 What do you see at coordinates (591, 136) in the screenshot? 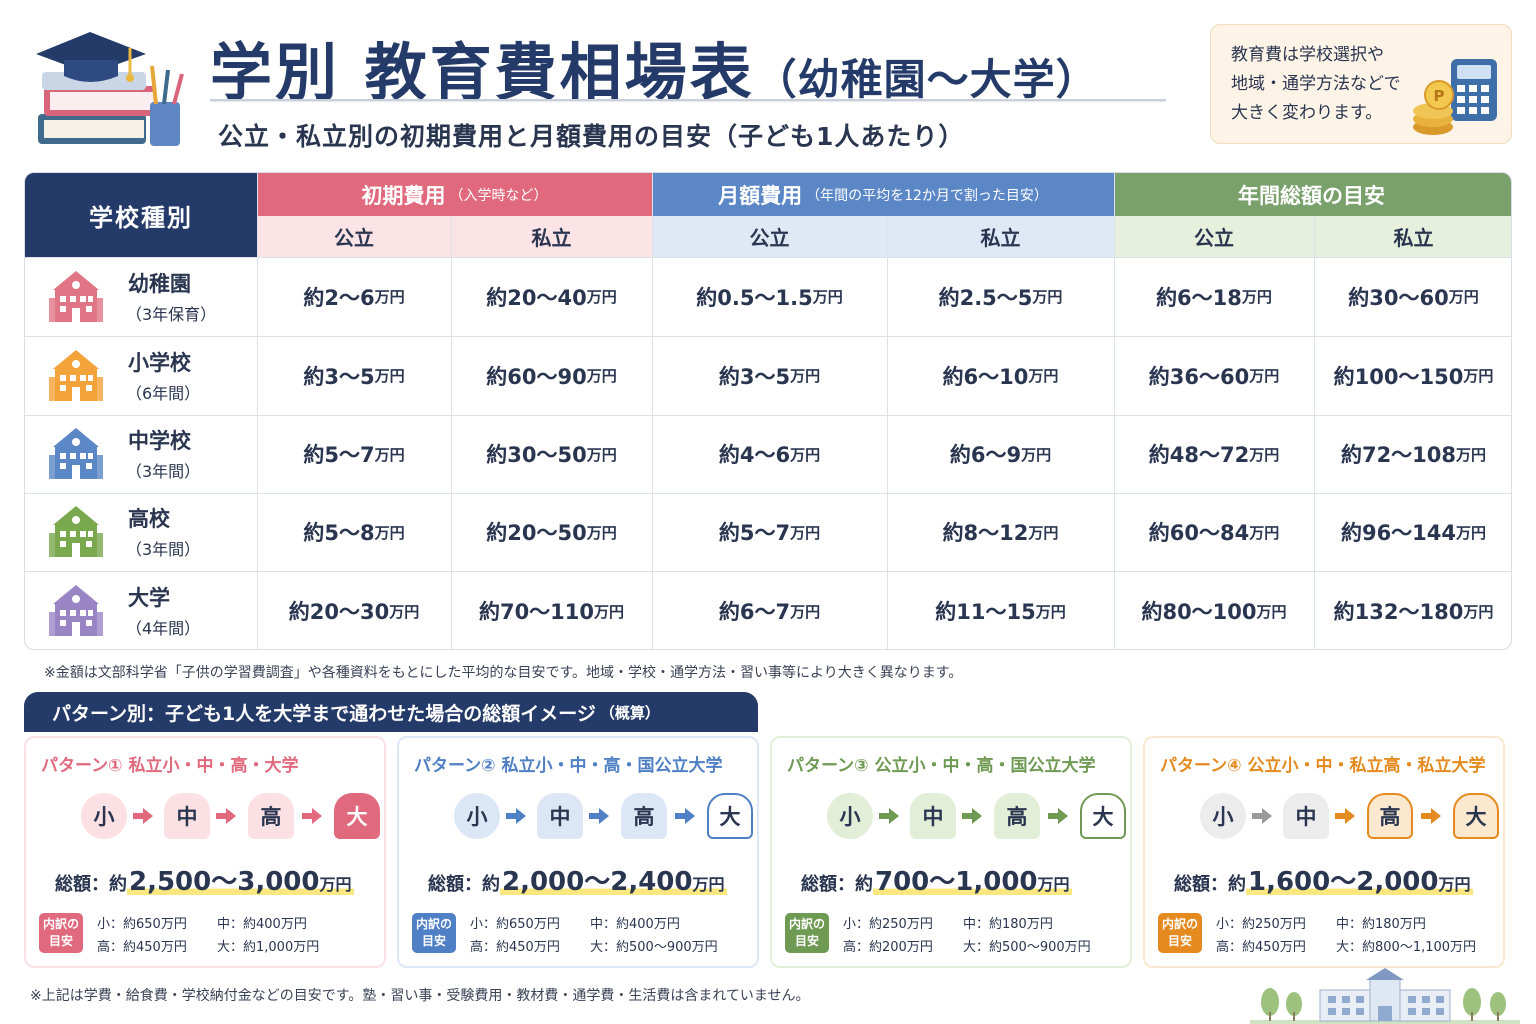
I see `page-subtitle: 公立・私立別の初期費用と月額費用の目安（子ども1人あたり）` at bounding box center [591, 136].